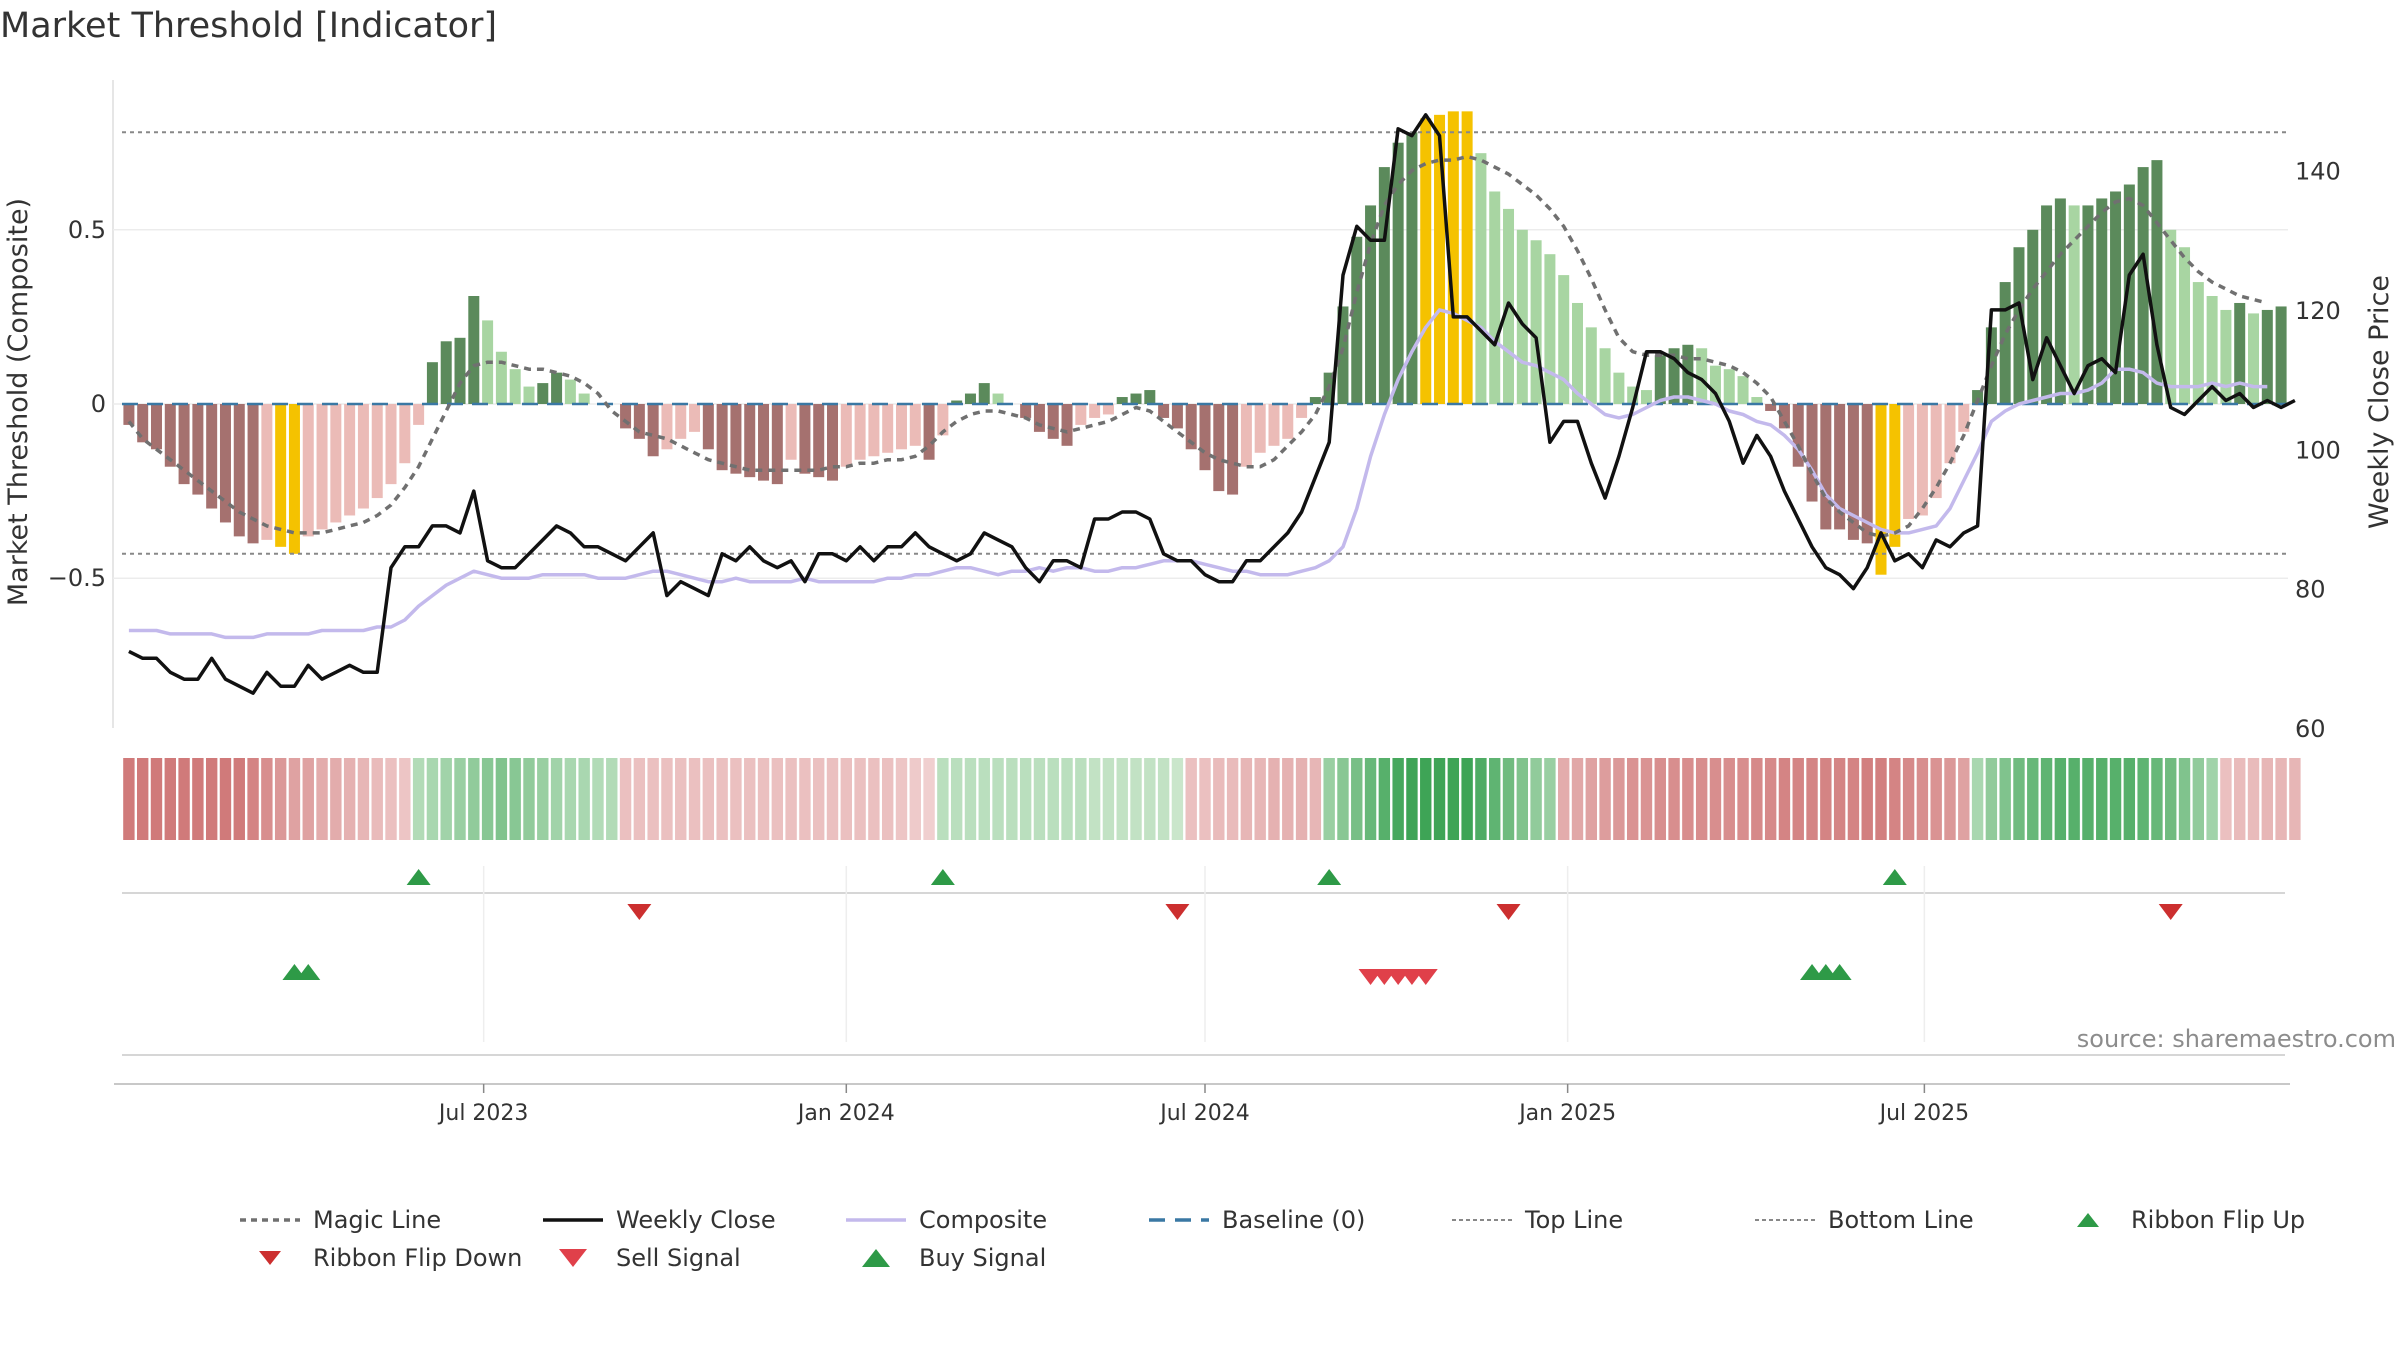 Image resolution: width=2400 pixels, height=1350 pixels. What do you see at coordinates (1203, 1105) in the screenshot?
I see `x-axis: Jul 2023 Jan 2024 Jul 2024 Jan 2025 Jul 2025` at bounding box center [1203, 1105].